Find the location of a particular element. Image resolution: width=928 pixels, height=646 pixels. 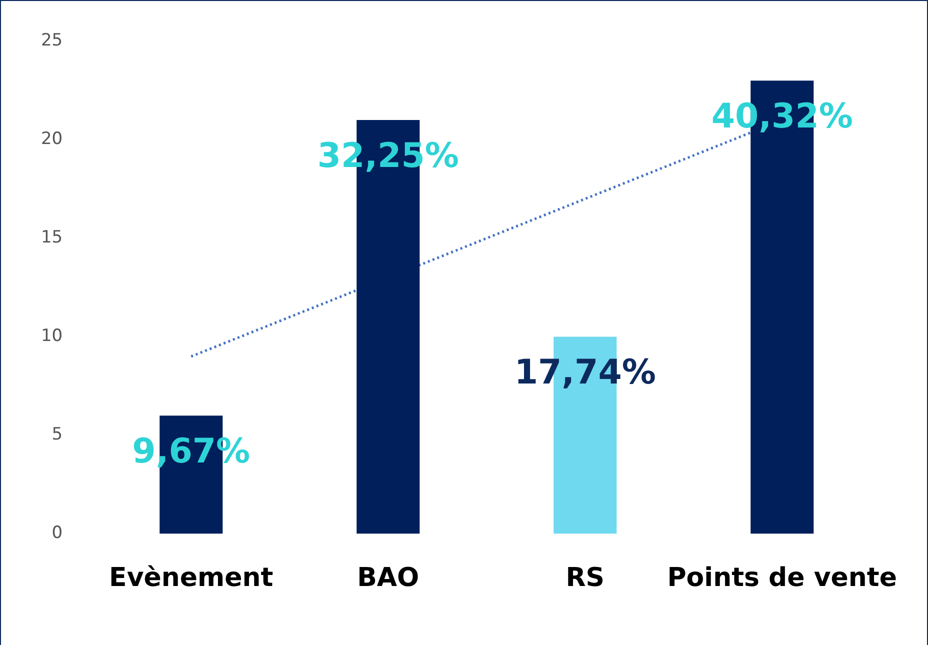

x-tick-label: Evènement is located at coordinates (191, 578).